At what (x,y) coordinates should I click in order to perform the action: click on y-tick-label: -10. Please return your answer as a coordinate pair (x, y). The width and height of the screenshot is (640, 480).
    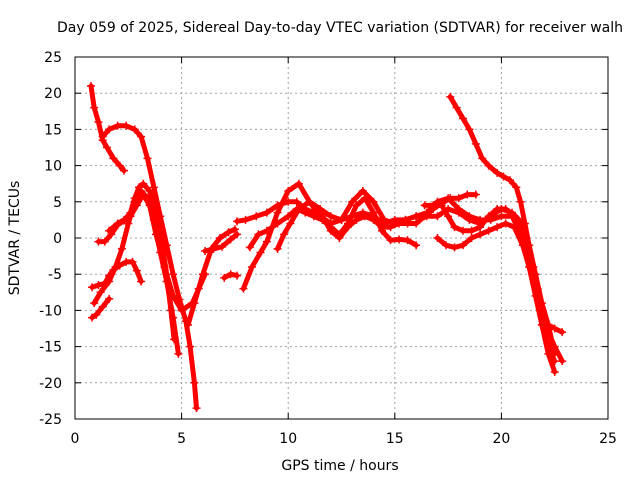
    Looking at the image, I should click on (50, 311).